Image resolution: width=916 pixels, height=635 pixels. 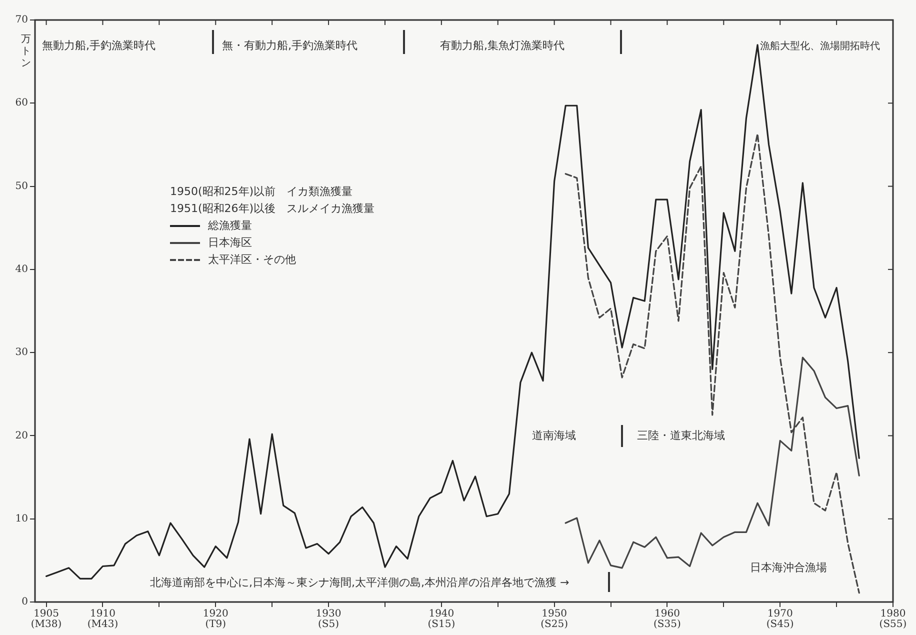 What do you see at coordinates (788, 567) in the screenshot?
I see `annotation: 日本海沖合漁場` at bounding box center [788, 567].